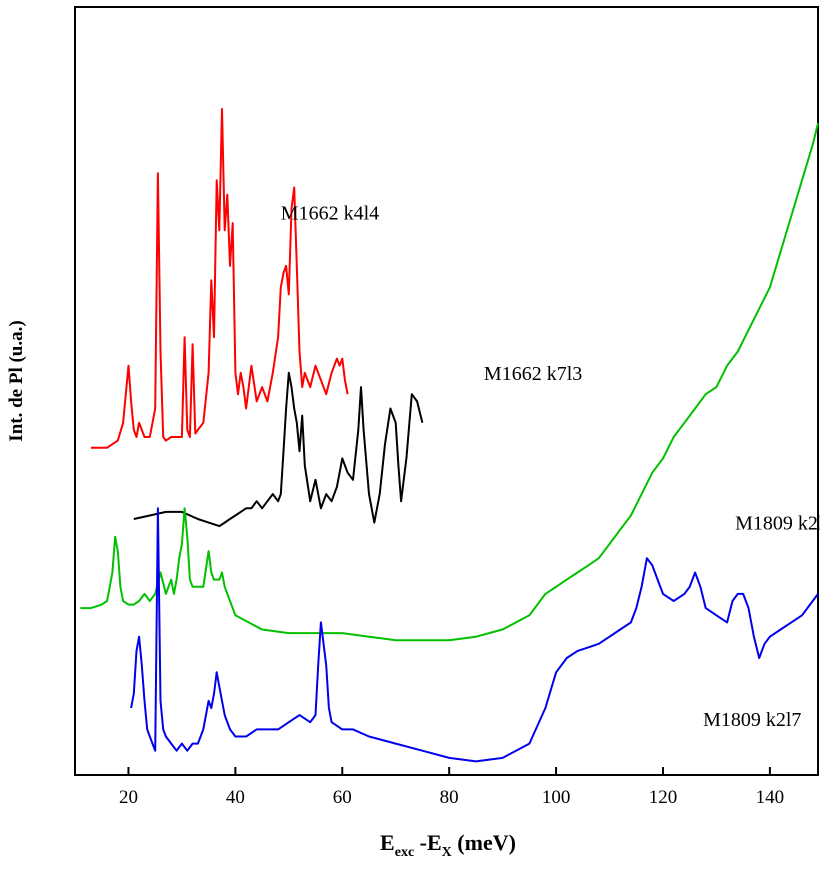 This screenshot has height=873, width=820. I want to click on y-axis-title: Int. de Pl (u.a.), so click(16, 380).